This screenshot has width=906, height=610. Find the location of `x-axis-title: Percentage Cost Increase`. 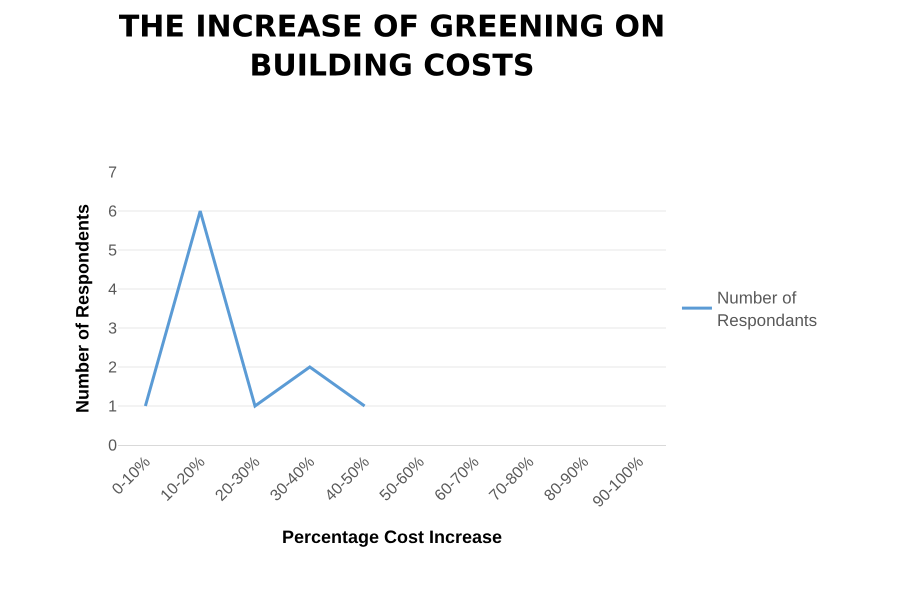

x-axis-title: Percentage Cost Increase is located at coordinates (392, 537).